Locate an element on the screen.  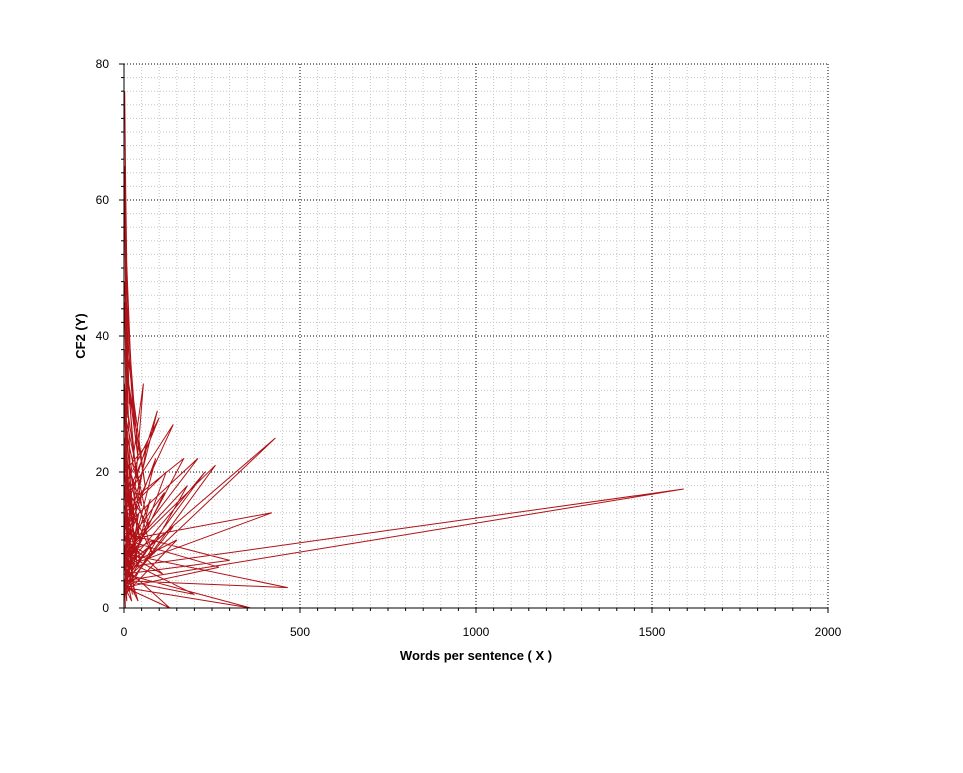
x-tick-label: 1500 is located at coordinates (652, 632).